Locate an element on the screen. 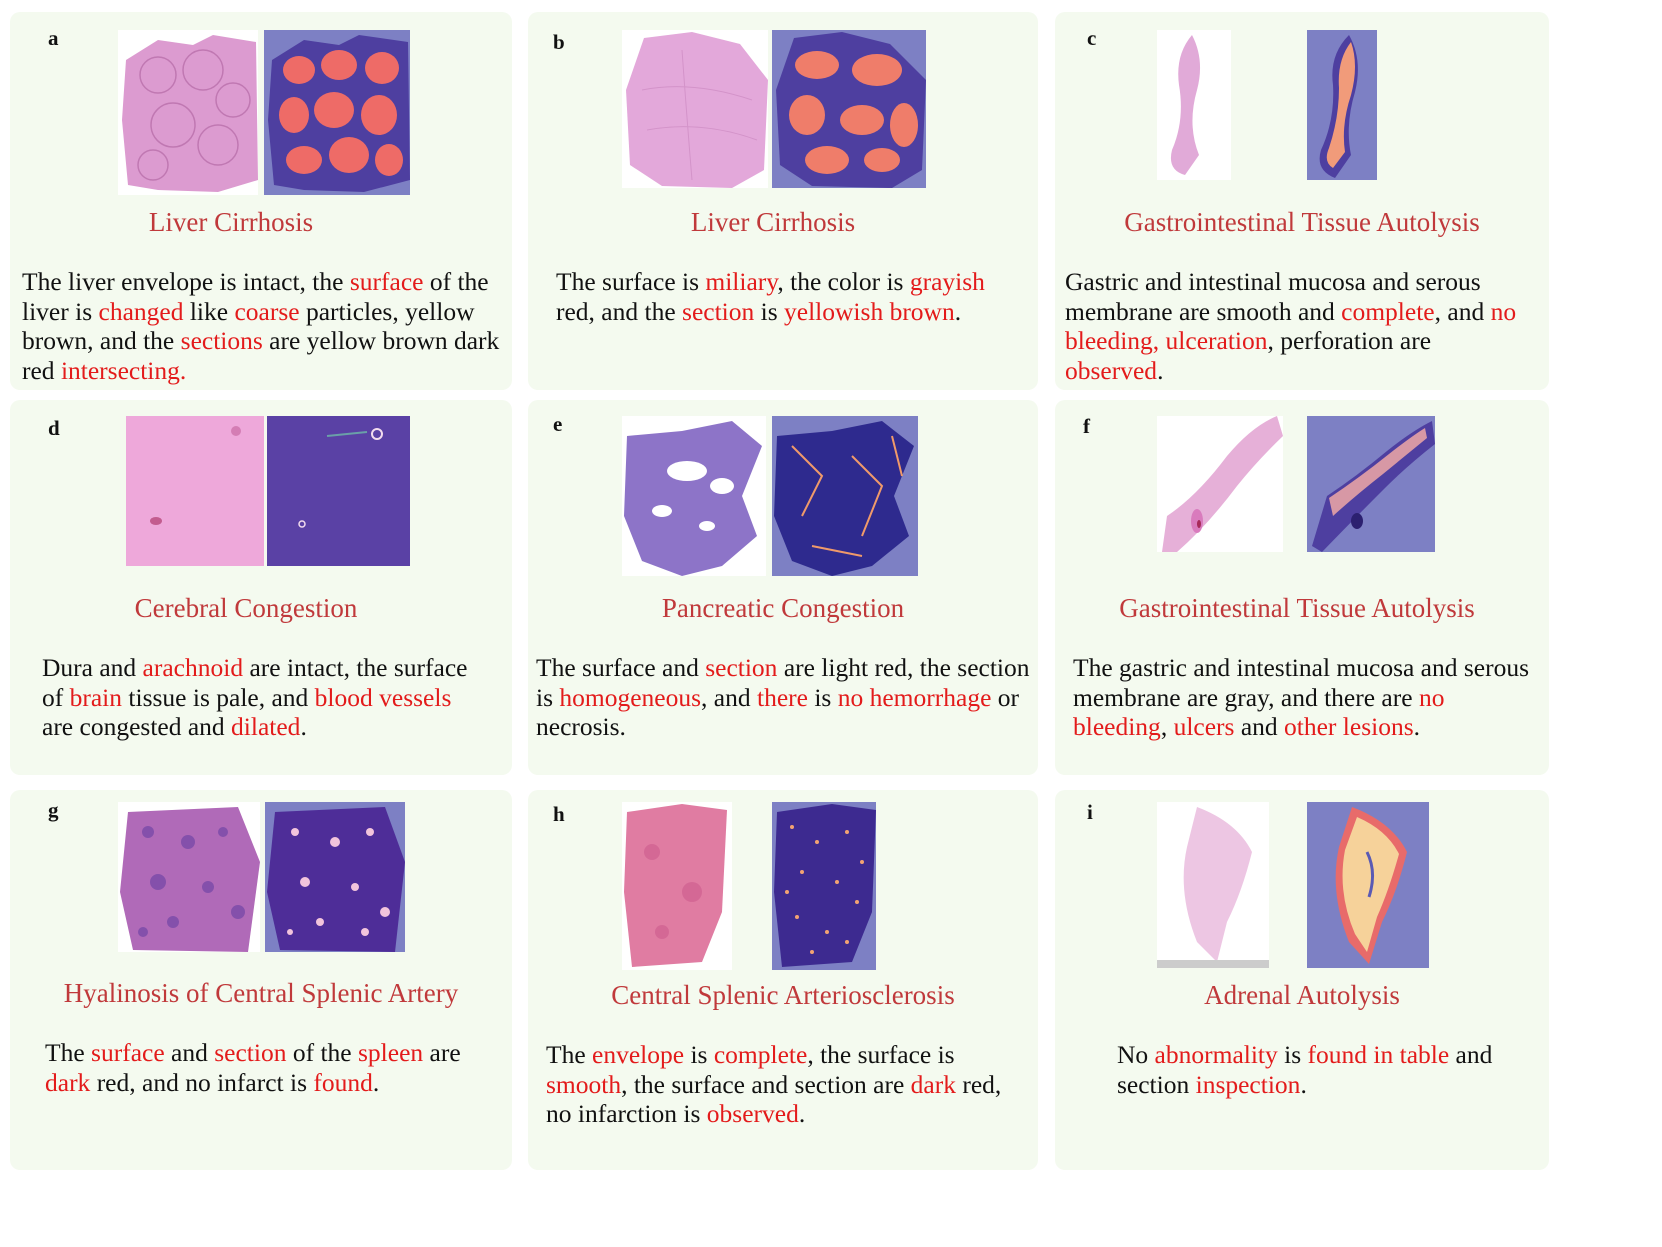 This screenshot has height=1247, width=1662. description-text: No is located at coordinates (1136, 1054).